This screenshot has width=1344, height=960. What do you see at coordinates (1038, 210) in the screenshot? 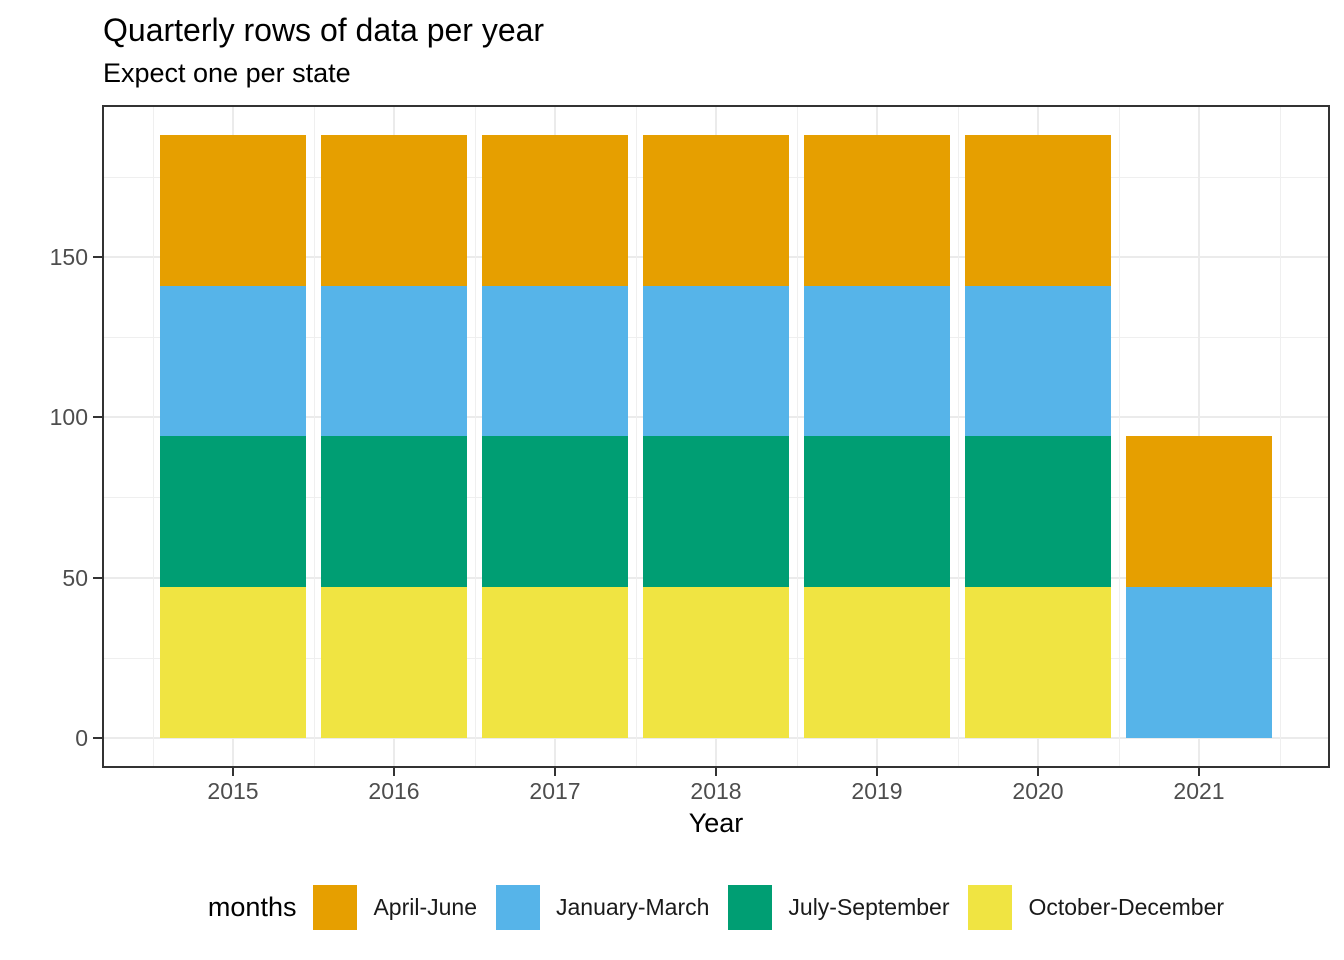
I see `bar-segment-2020-April-June` at bounding box center [1038, 210].